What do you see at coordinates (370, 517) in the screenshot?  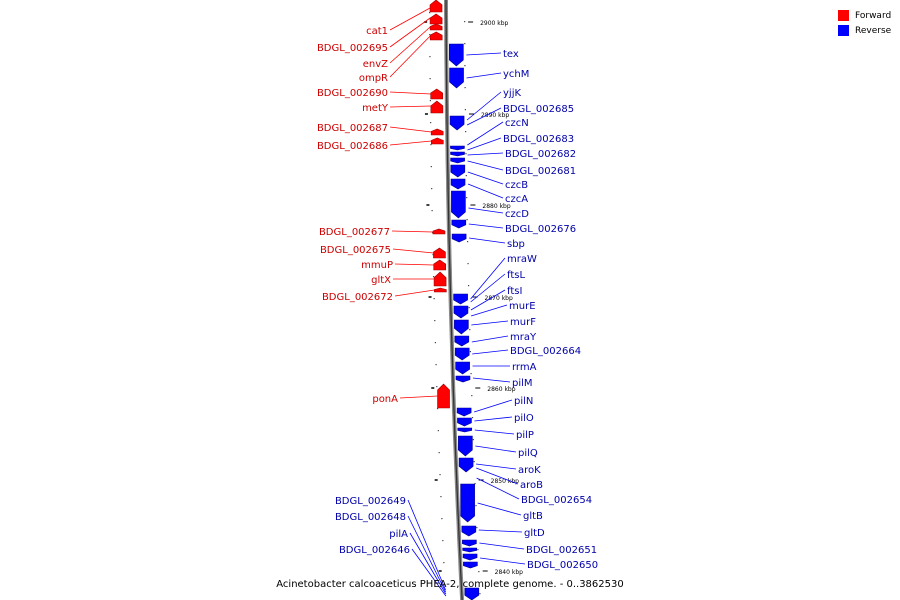 I see `gene-label-bdgl-002648: BDGL_002648` at bounding box center [370, 517].